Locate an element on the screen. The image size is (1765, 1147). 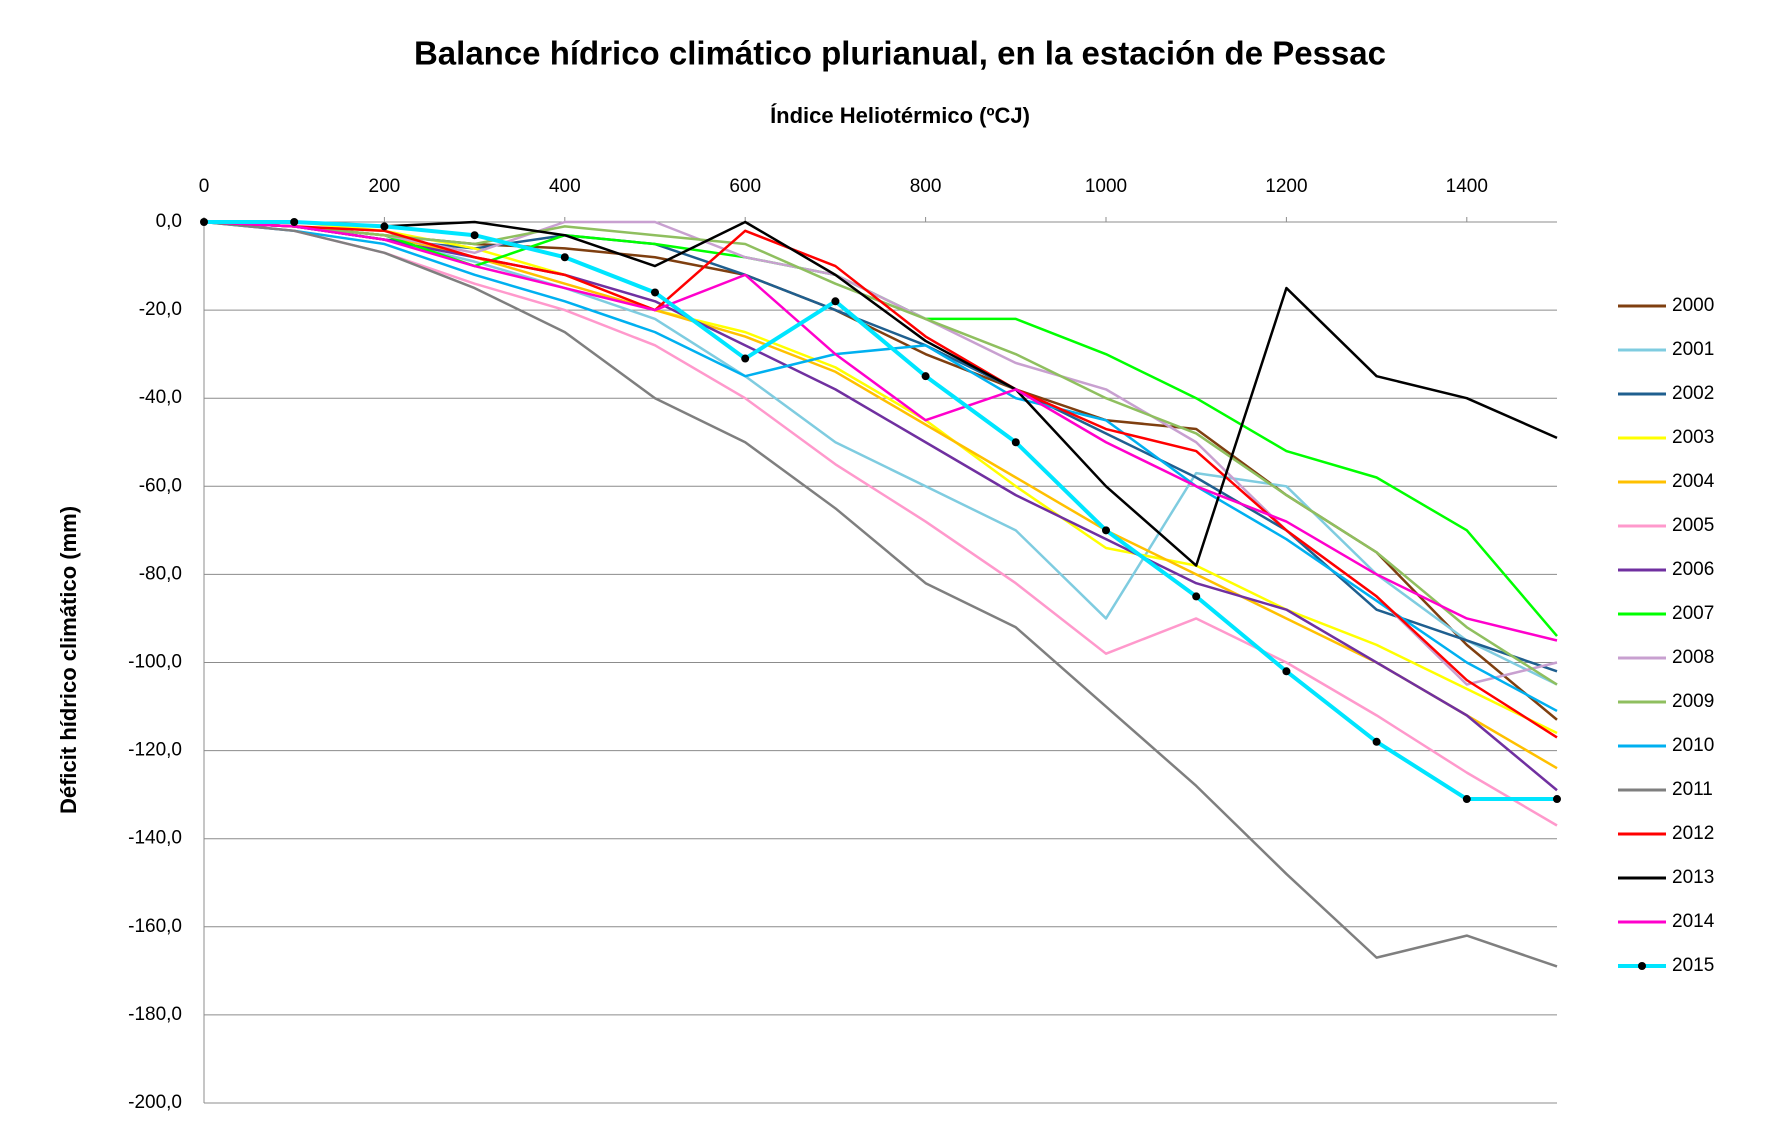
x-tick-label: 1200 is located at coordinates (1286, 186).